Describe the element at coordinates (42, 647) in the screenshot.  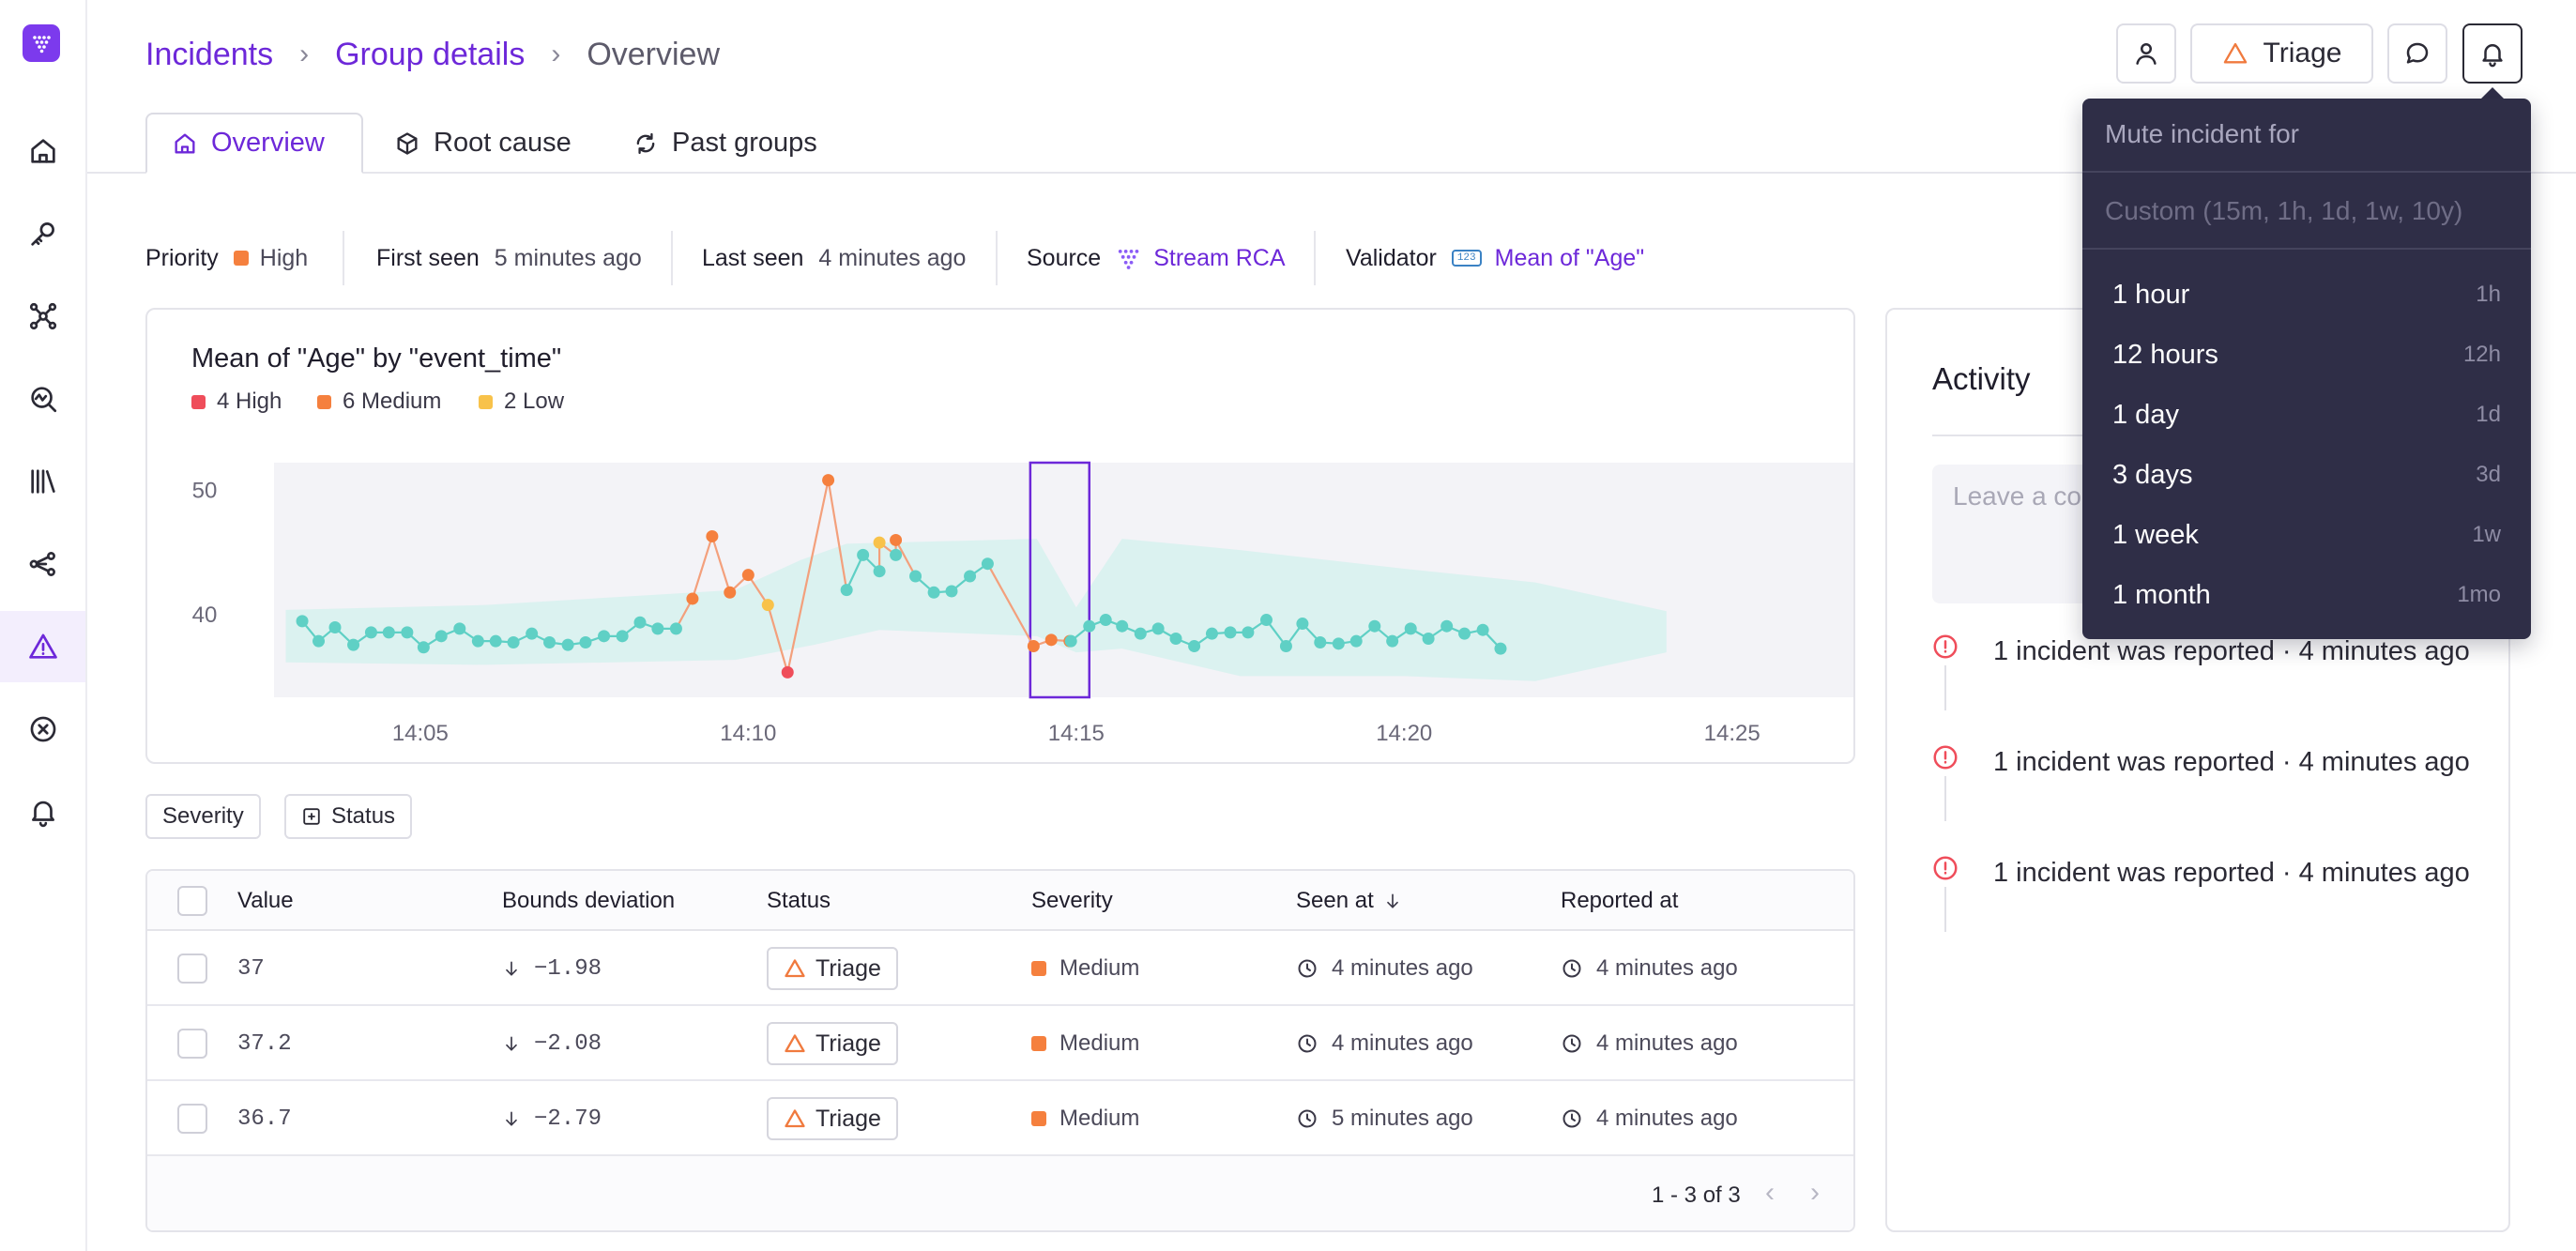
I see `nav-incidents` at that location.